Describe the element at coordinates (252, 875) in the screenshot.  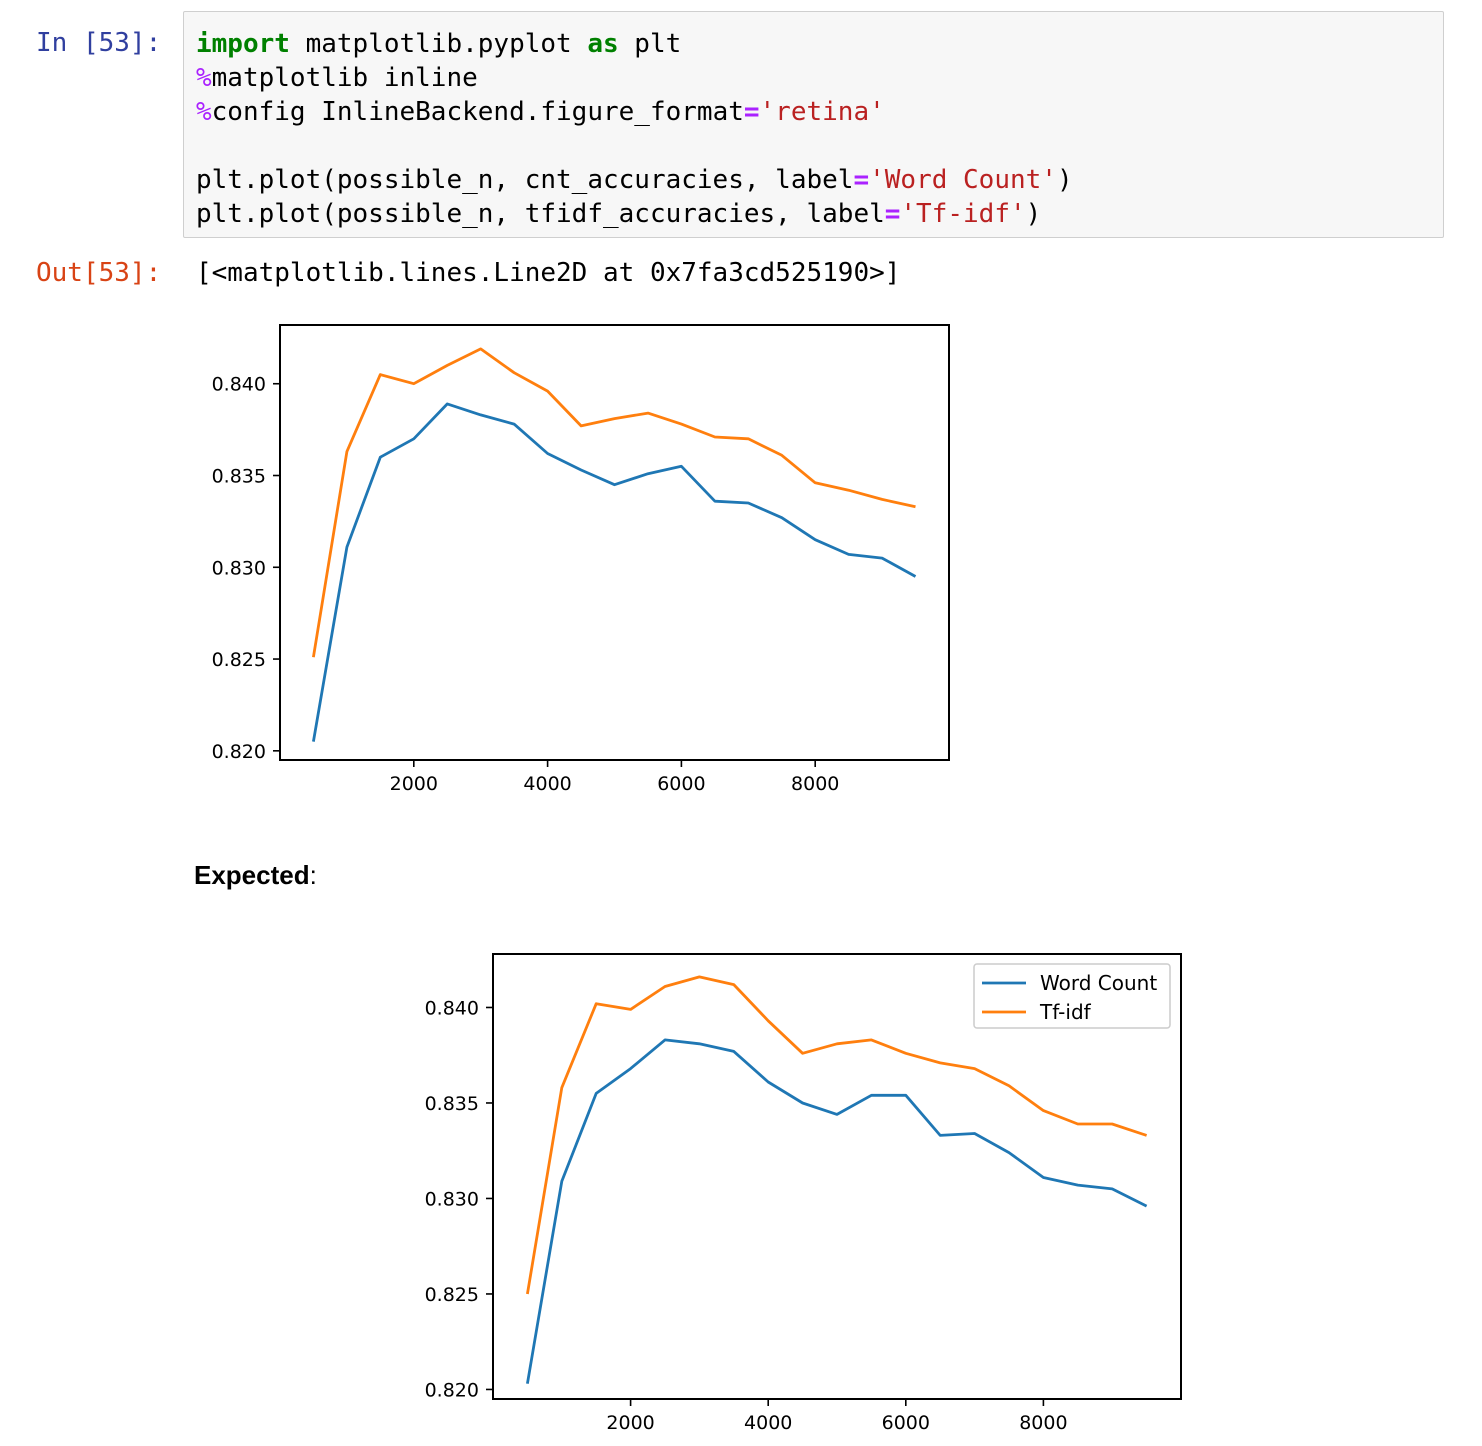
I see `expected-label: Expected` at that location.